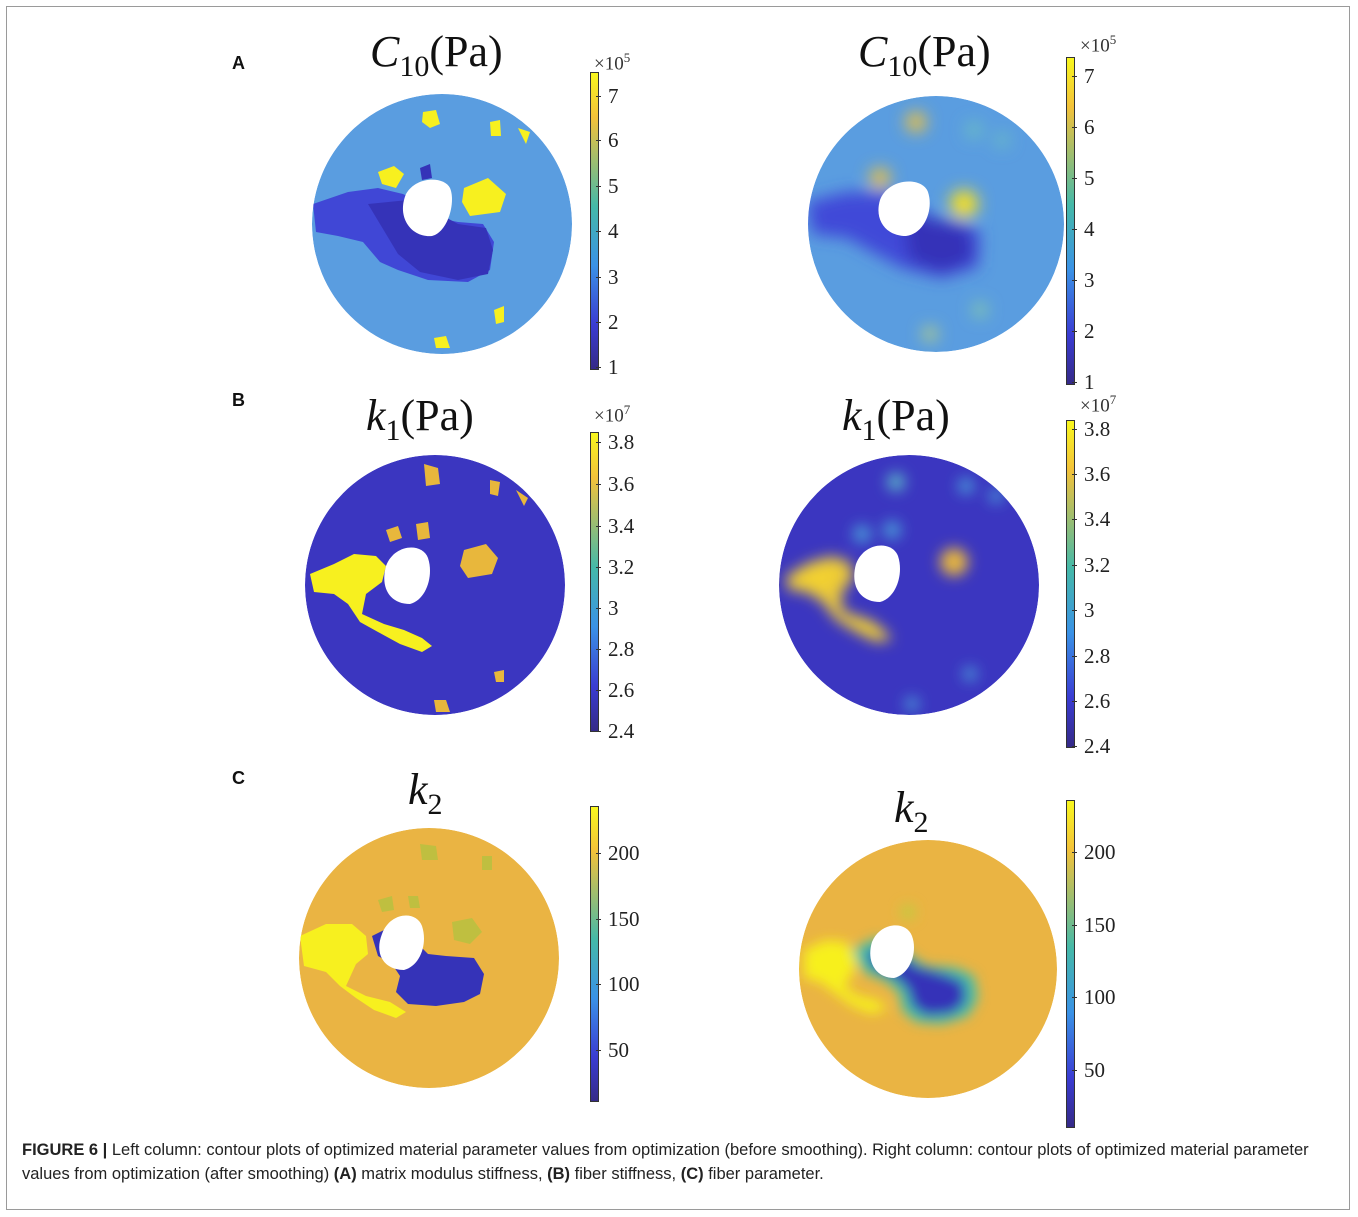  I want to click on panel-letter-a: A, so click(238, 63).